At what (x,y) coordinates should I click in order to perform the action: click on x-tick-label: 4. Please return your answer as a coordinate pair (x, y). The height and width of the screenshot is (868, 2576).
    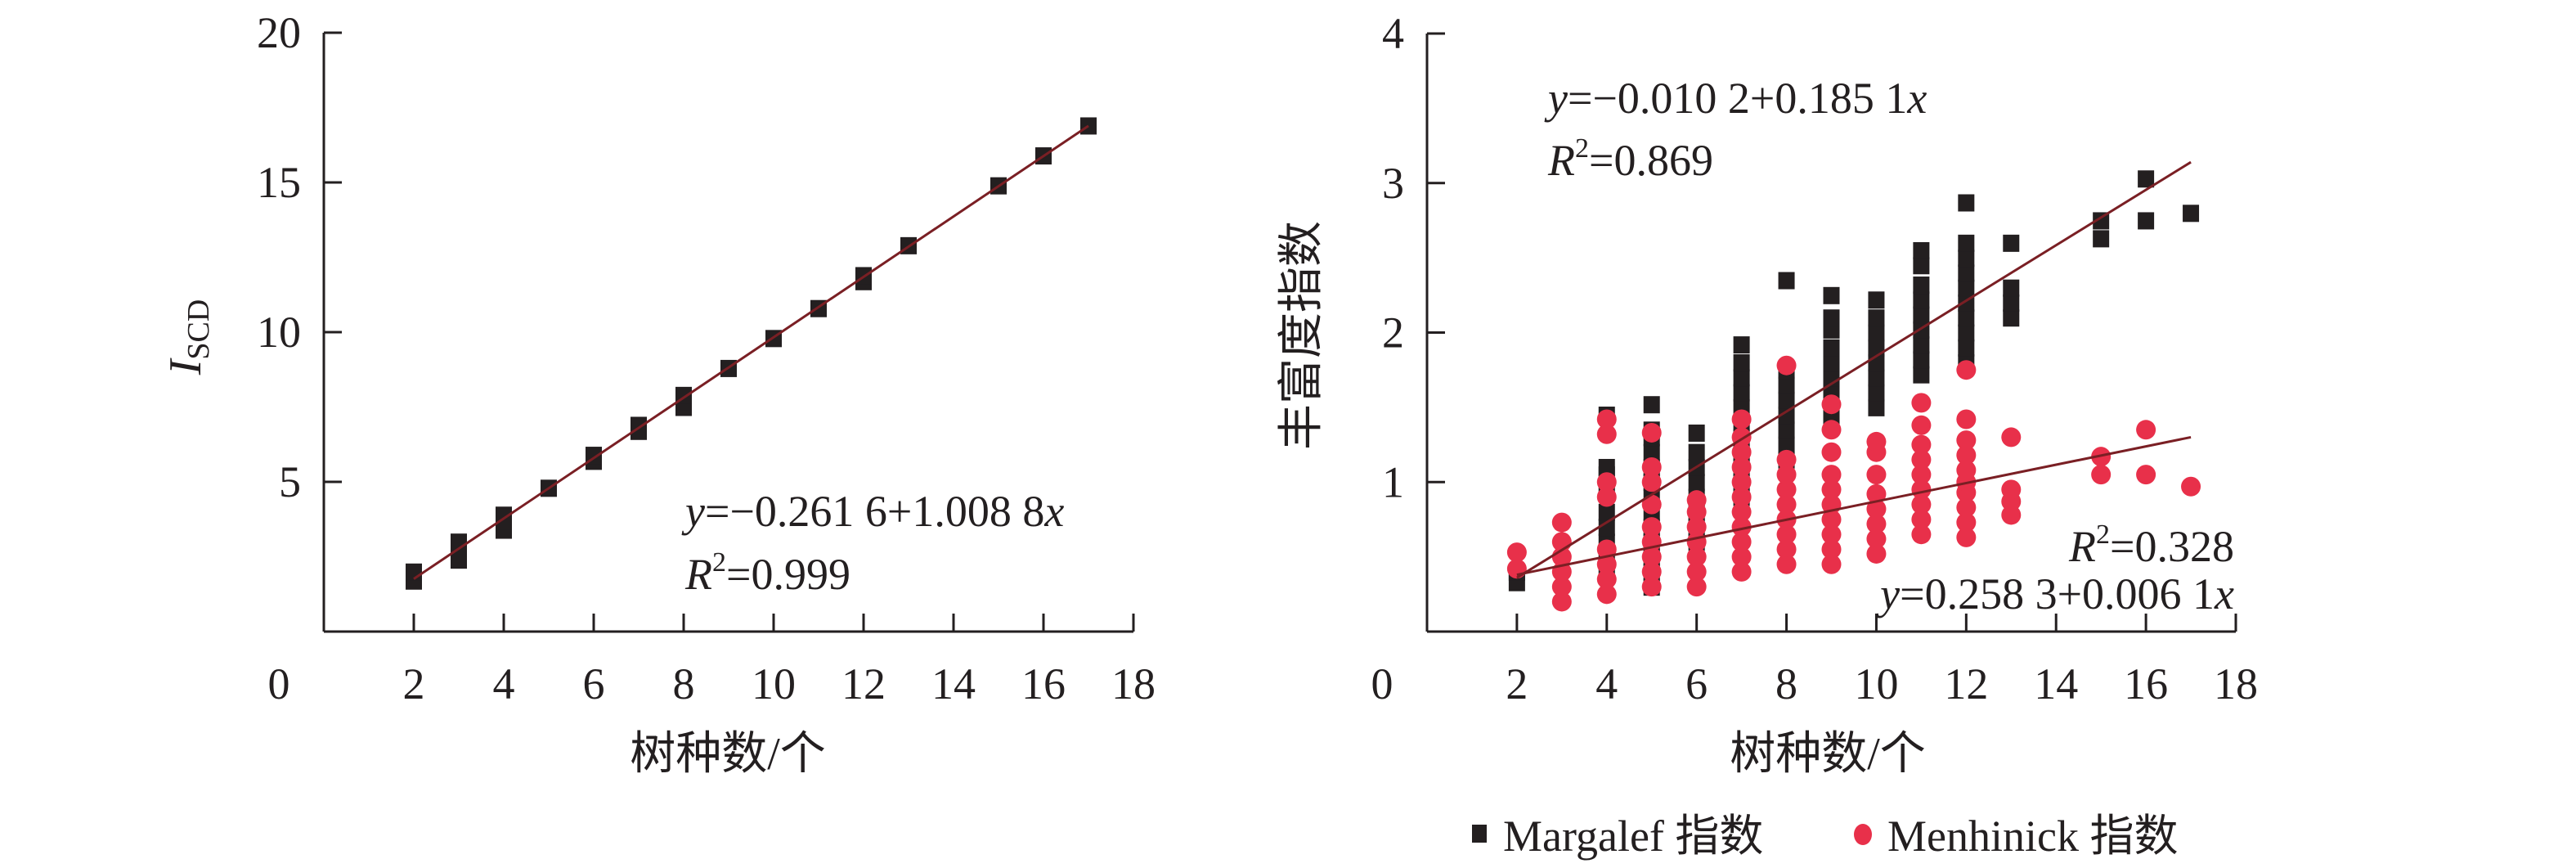
    Looking at the image, I should click on (1607, 683).